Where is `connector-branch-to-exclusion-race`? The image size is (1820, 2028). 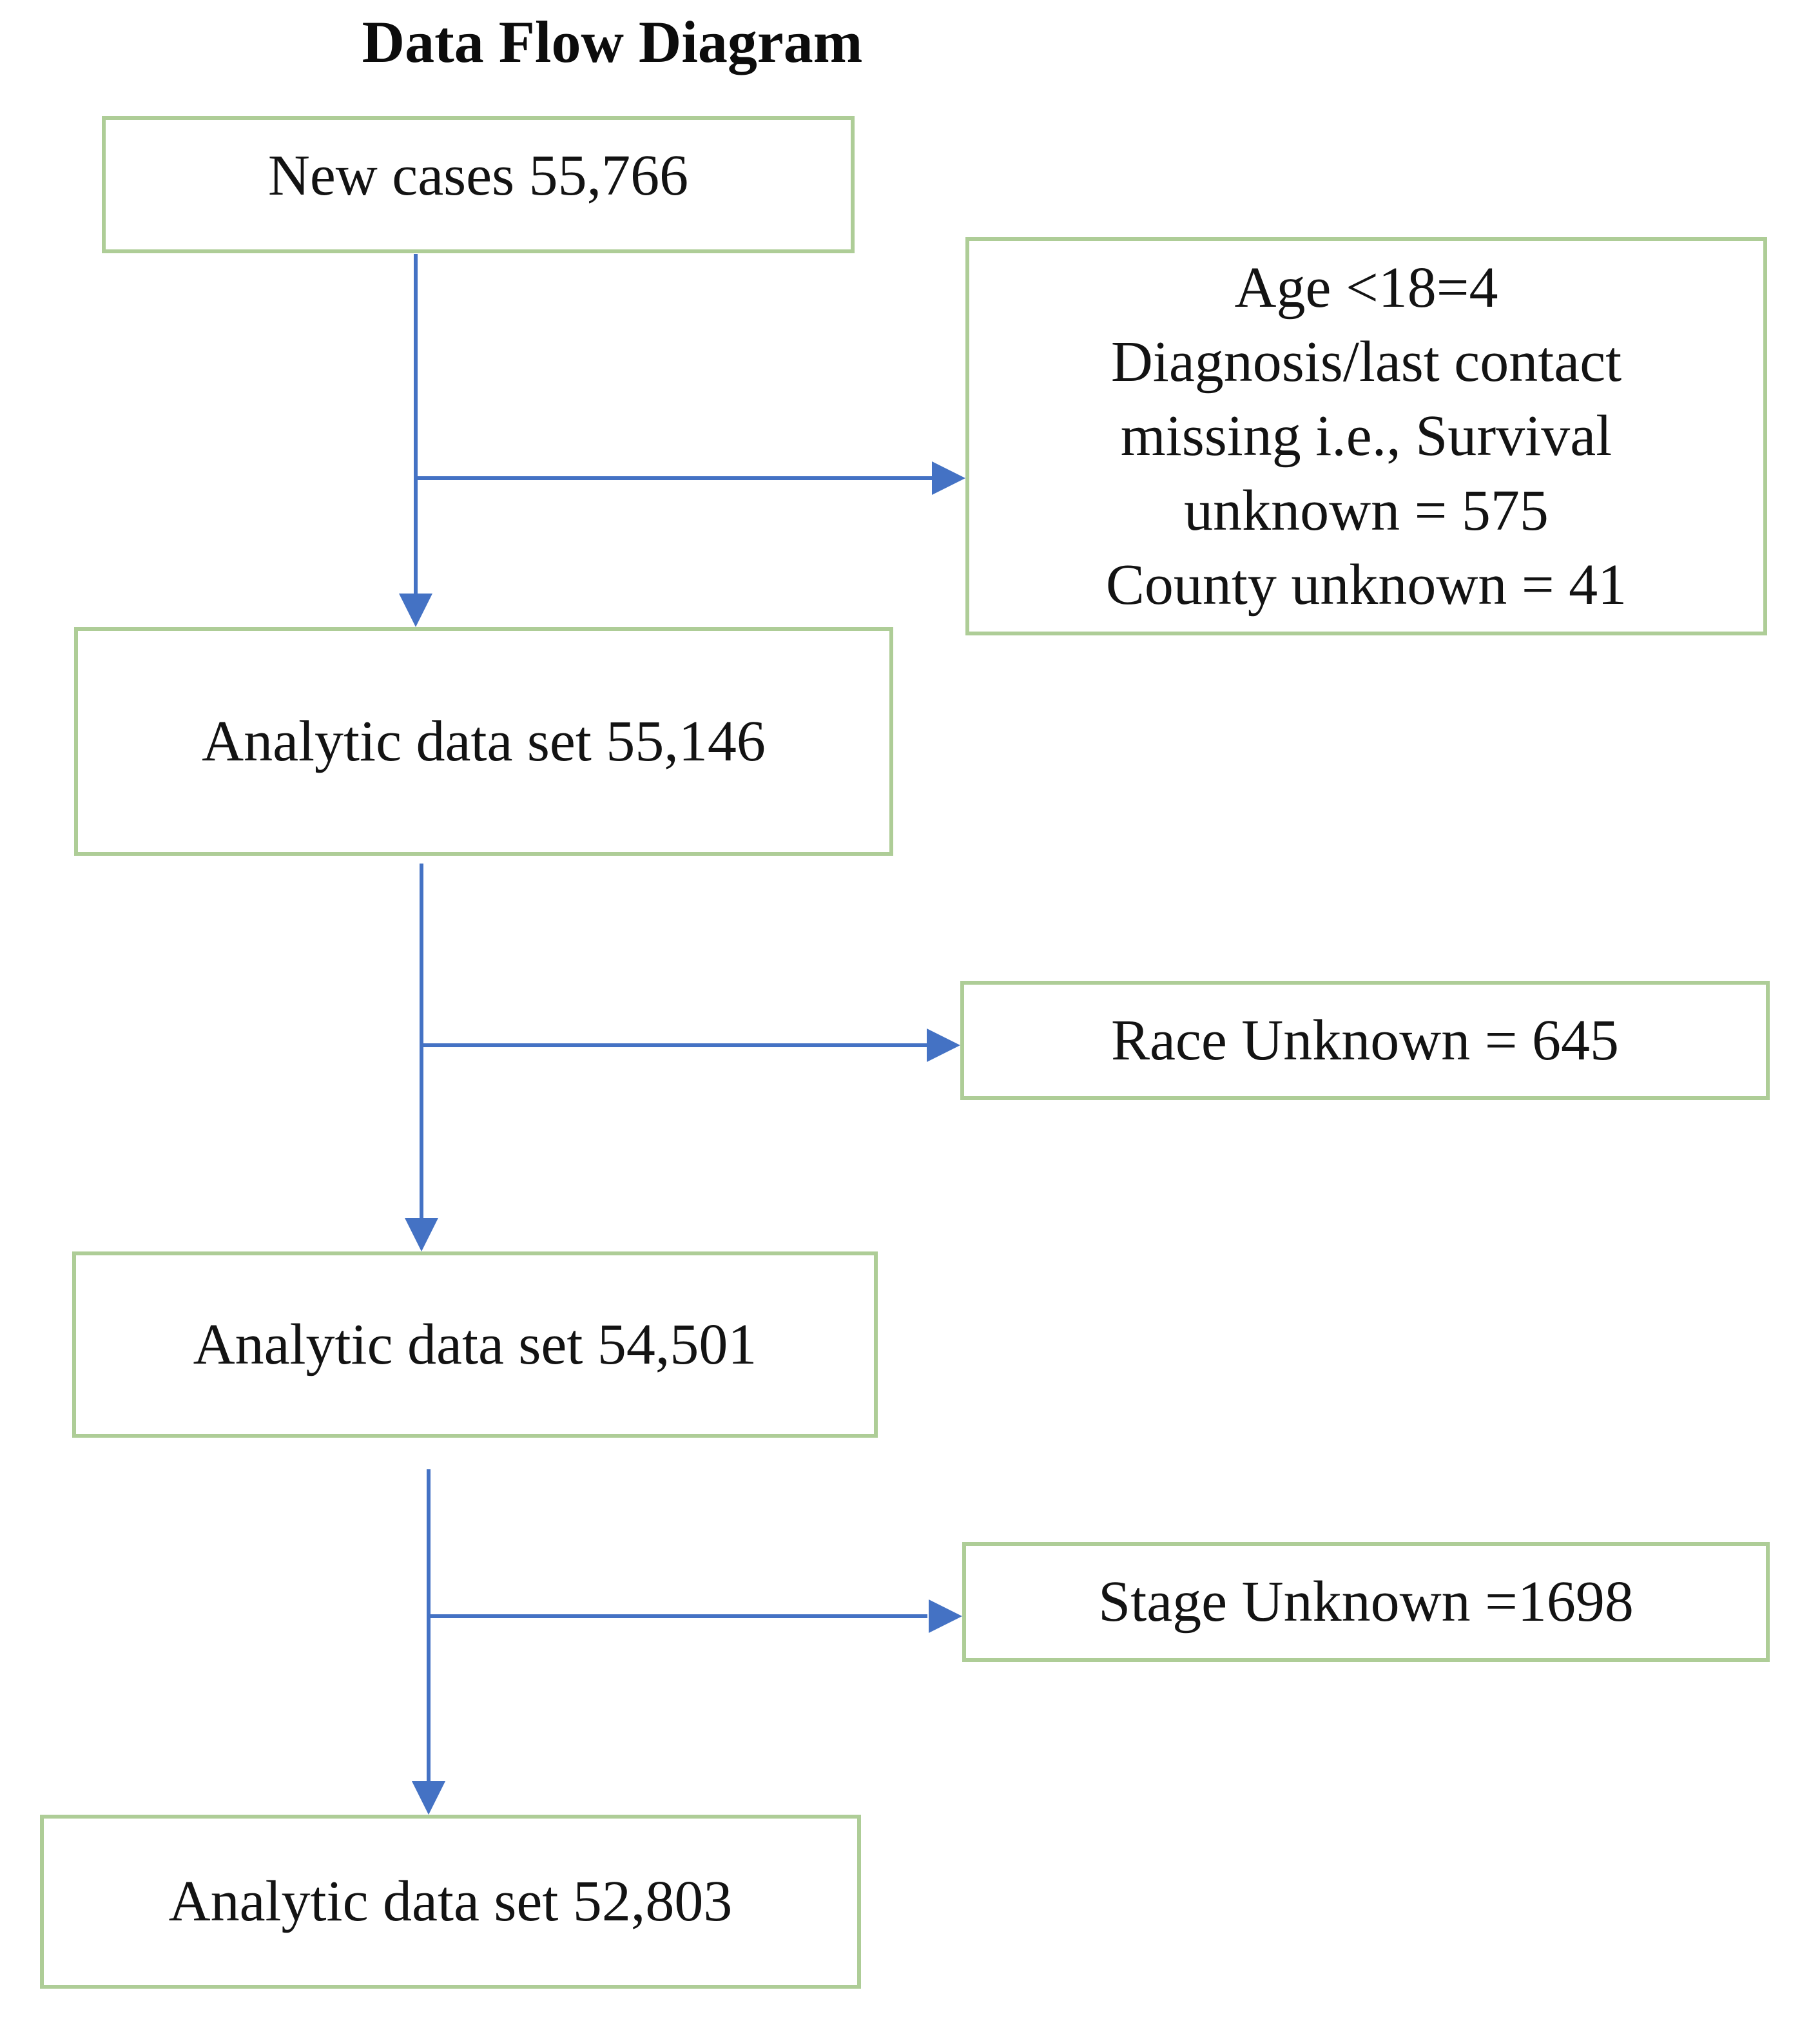 connector-branch-to-exclusion-race is located at coordinates (674, 1045).